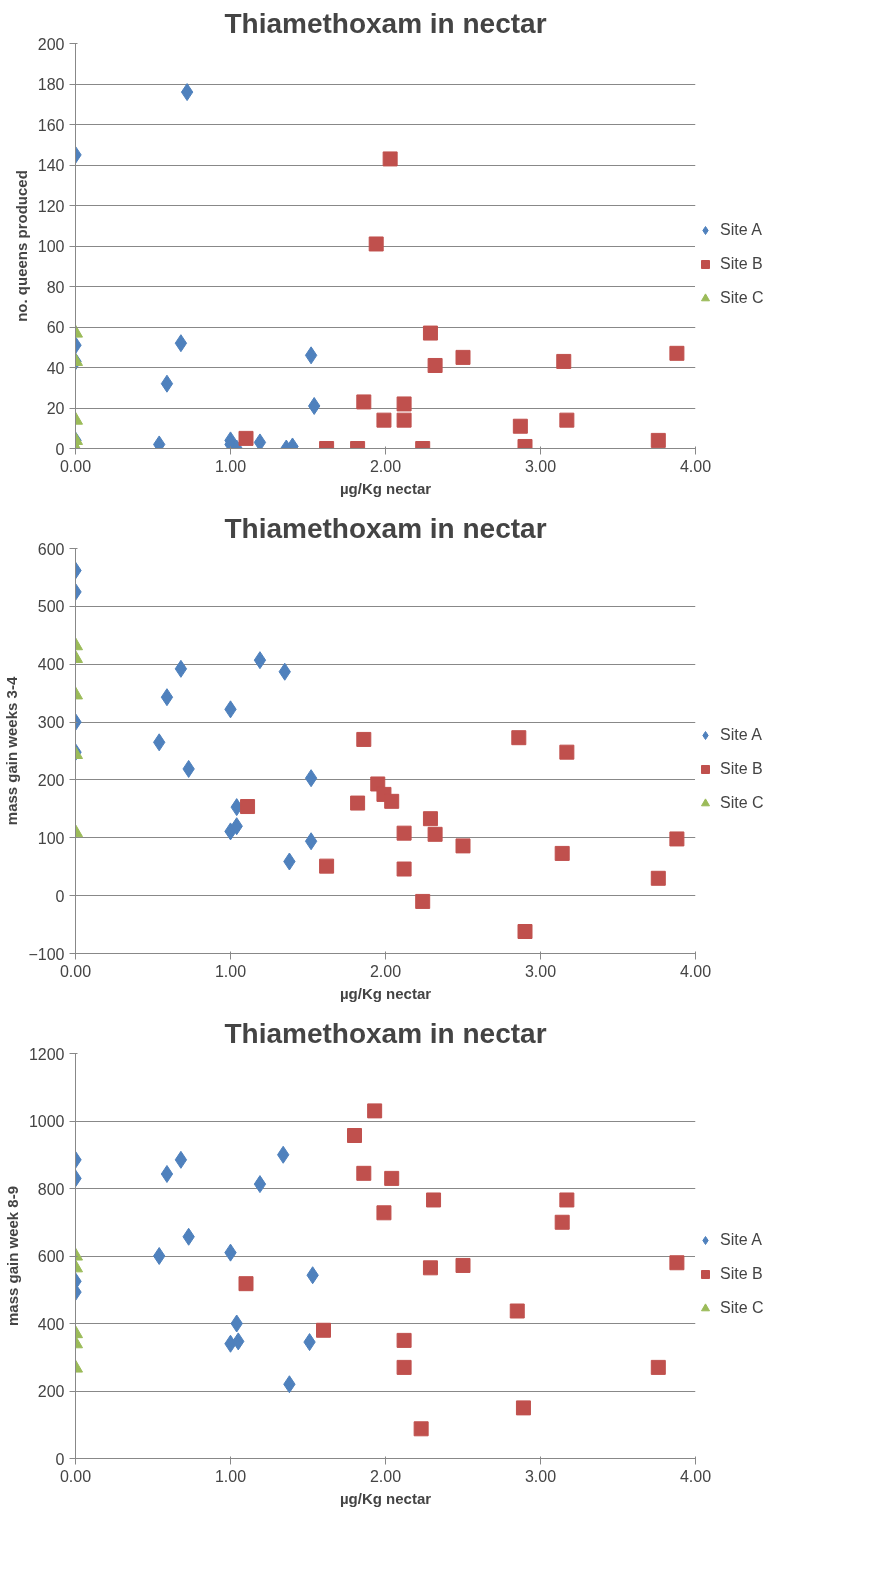  I want to click on y-tick-label: 300, so click(51, 723).